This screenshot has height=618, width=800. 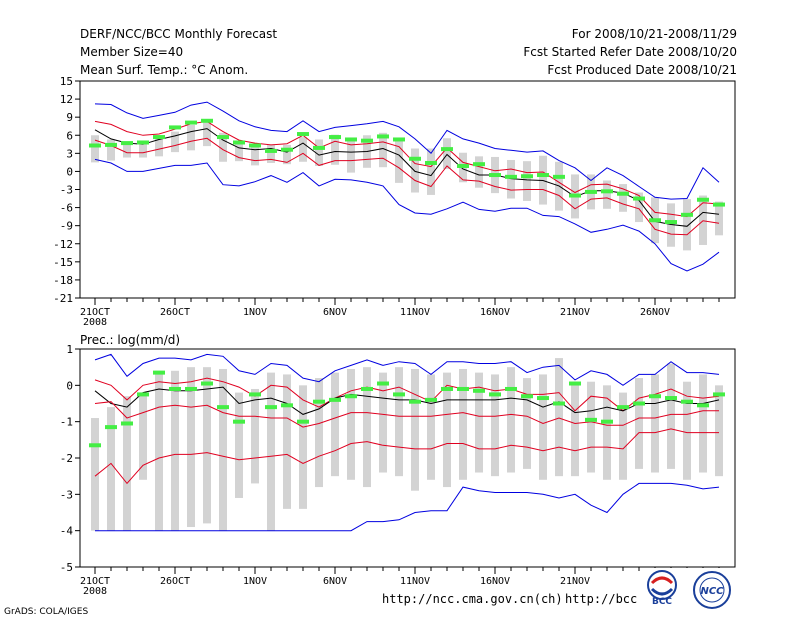 What do you see at coordinates (179, 34) in the screenshot?
I see `chart-title: DERF/NCC/BCC Monthly Forecast` at bounding box center [179, 34].